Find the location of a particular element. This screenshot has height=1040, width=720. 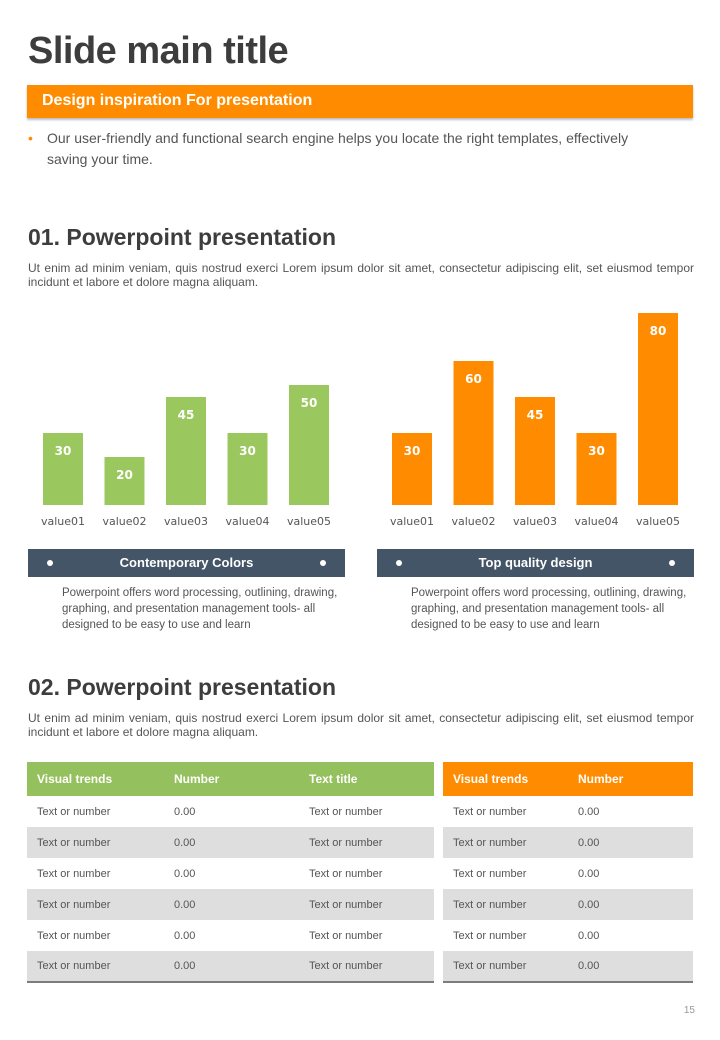

feature-title: Top quality design is located at coordinates (535, 562).